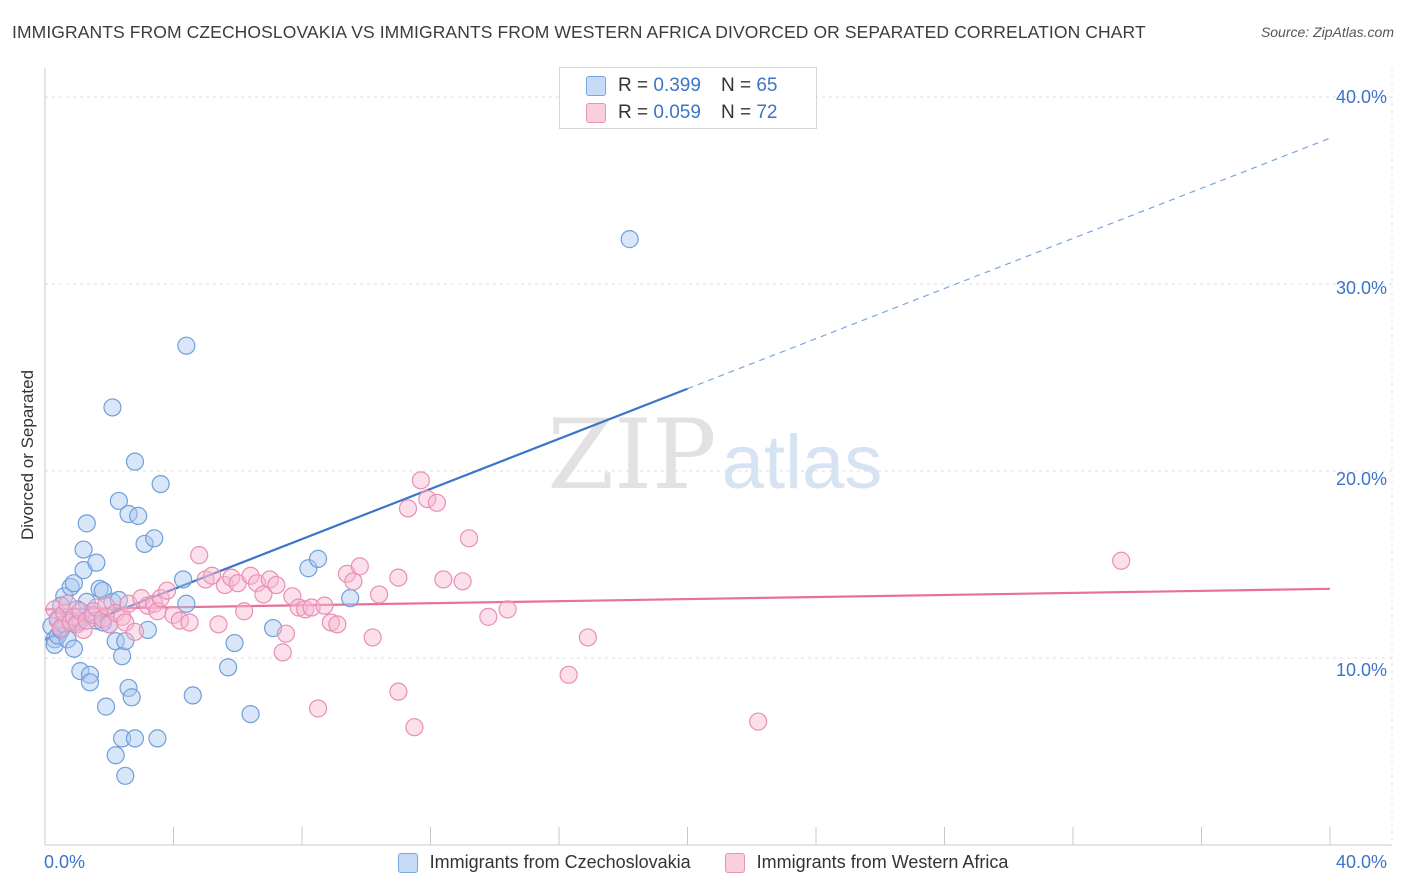  Describe the element at coordinates (677, 112) in the screenshot. I see `r-value: 0.059` at that location.